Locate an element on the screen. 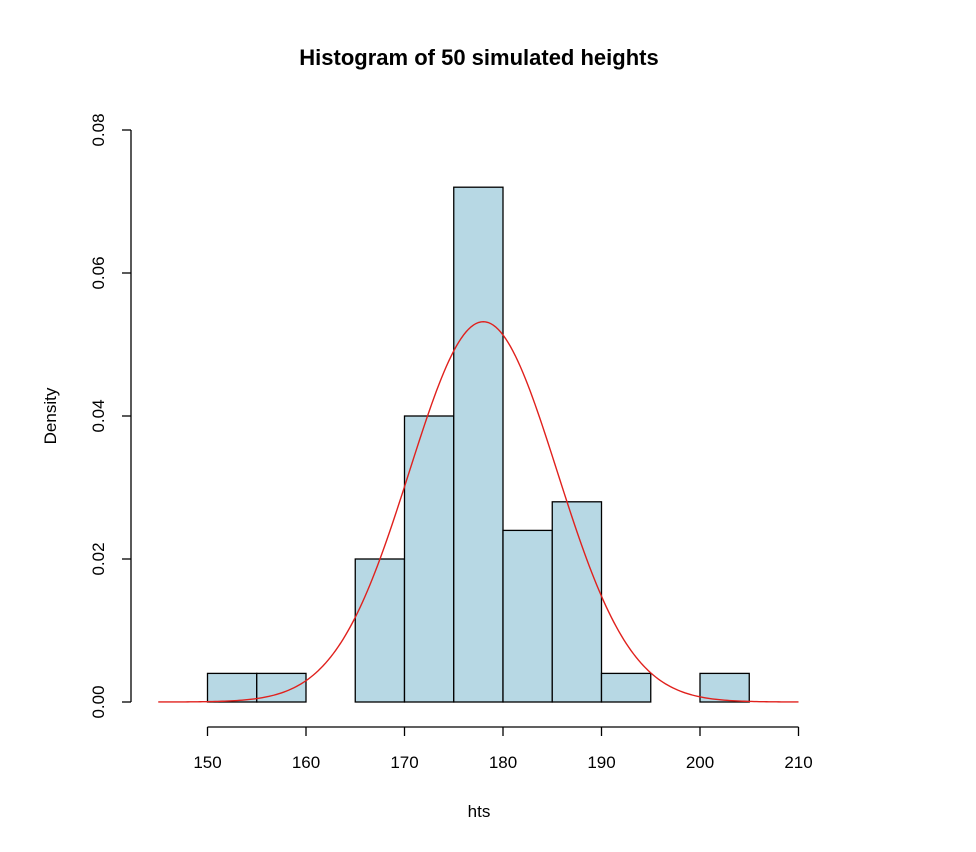 Image resolution: width=976 pixels, height=852 pixels. x-axis-label: hts is located at coordinates (479, 811).